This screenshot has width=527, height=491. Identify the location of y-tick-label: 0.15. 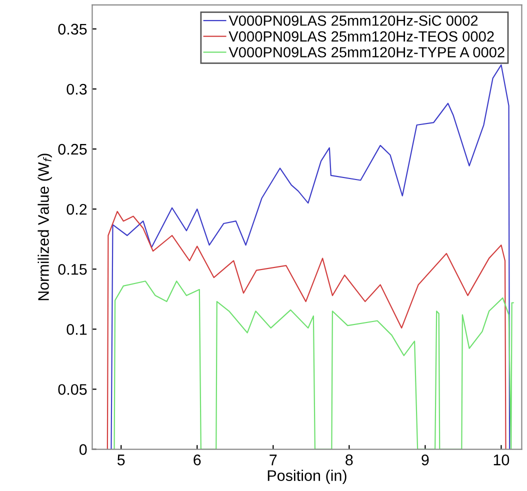
(72, 269).